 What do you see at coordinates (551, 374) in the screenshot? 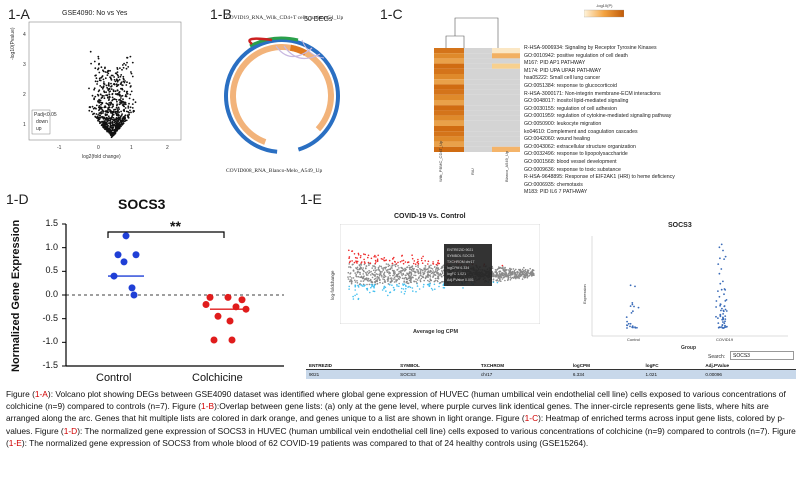
I see `table-row: 9021 SOCS3 chr17 6.334 1.021 0.00096` at bounding box center [551, 374].